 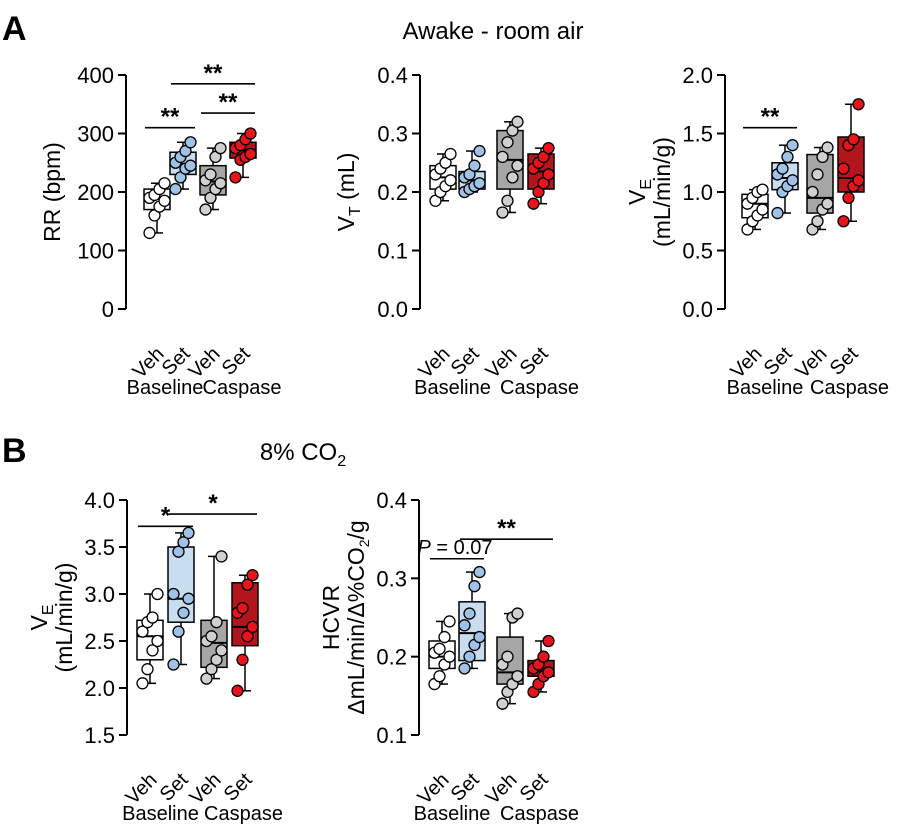 I want to click on y-tick-label: 1.5, so click(x=697, y=134).